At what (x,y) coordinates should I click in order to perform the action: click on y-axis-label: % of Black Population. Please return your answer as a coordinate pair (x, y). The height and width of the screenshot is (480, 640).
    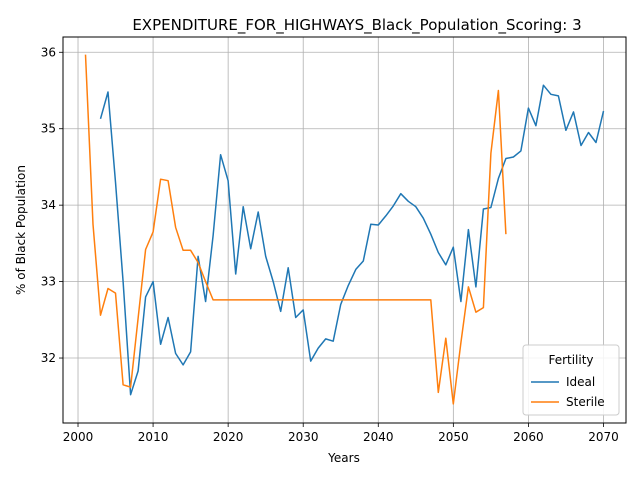
    Looking at the image, I should click on (21, 230).